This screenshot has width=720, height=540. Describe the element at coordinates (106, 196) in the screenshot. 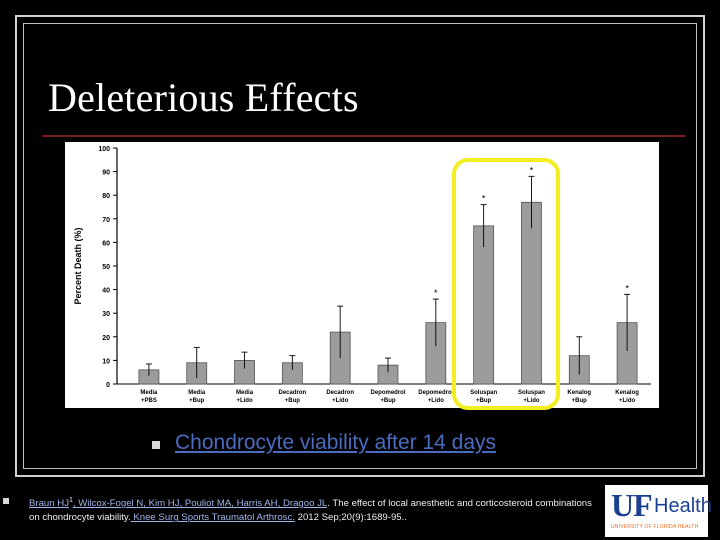

I see `y-tick-label: 80` at that location.